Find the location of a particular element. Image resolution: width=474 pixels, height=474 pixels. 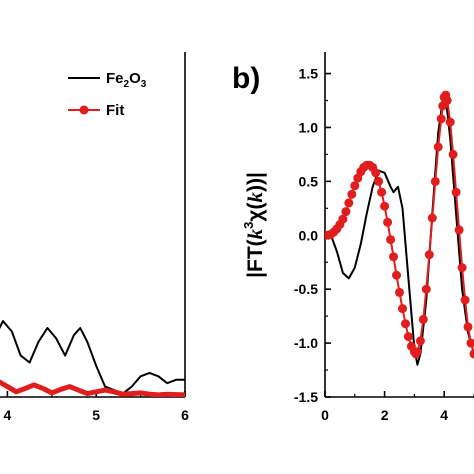

legend-fe2o3-label: Fe2O3 is located at coordinates (126, 80).